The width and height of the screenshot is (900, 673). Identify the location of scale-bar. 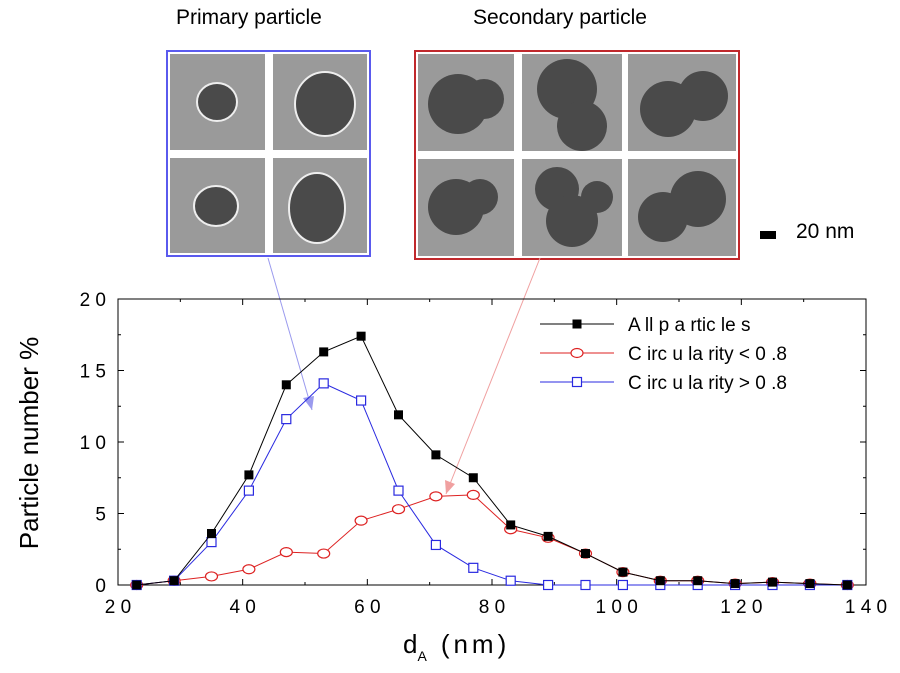
(768, 235).